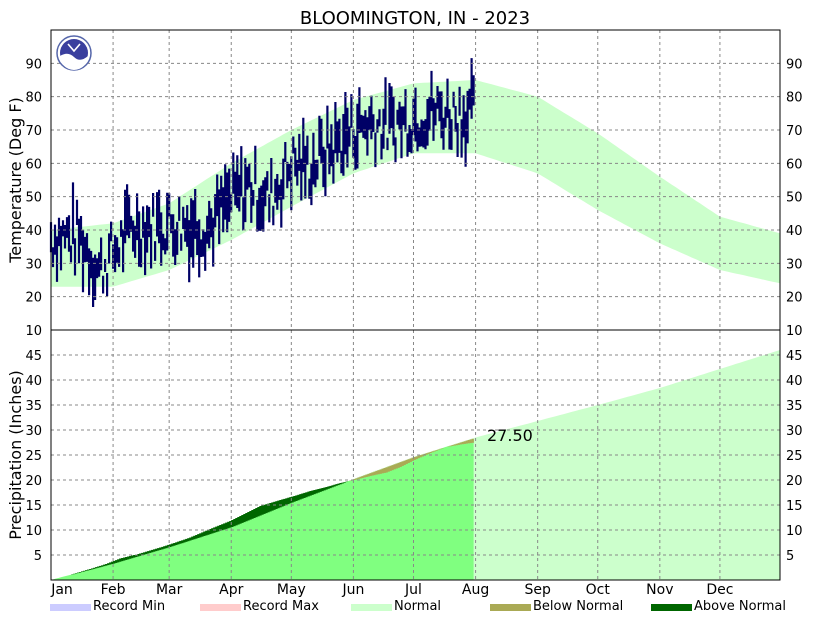  Describe the element at coordinates (794, 231) in the screenshot. I see `temperature-tick-right: 40` at that location.